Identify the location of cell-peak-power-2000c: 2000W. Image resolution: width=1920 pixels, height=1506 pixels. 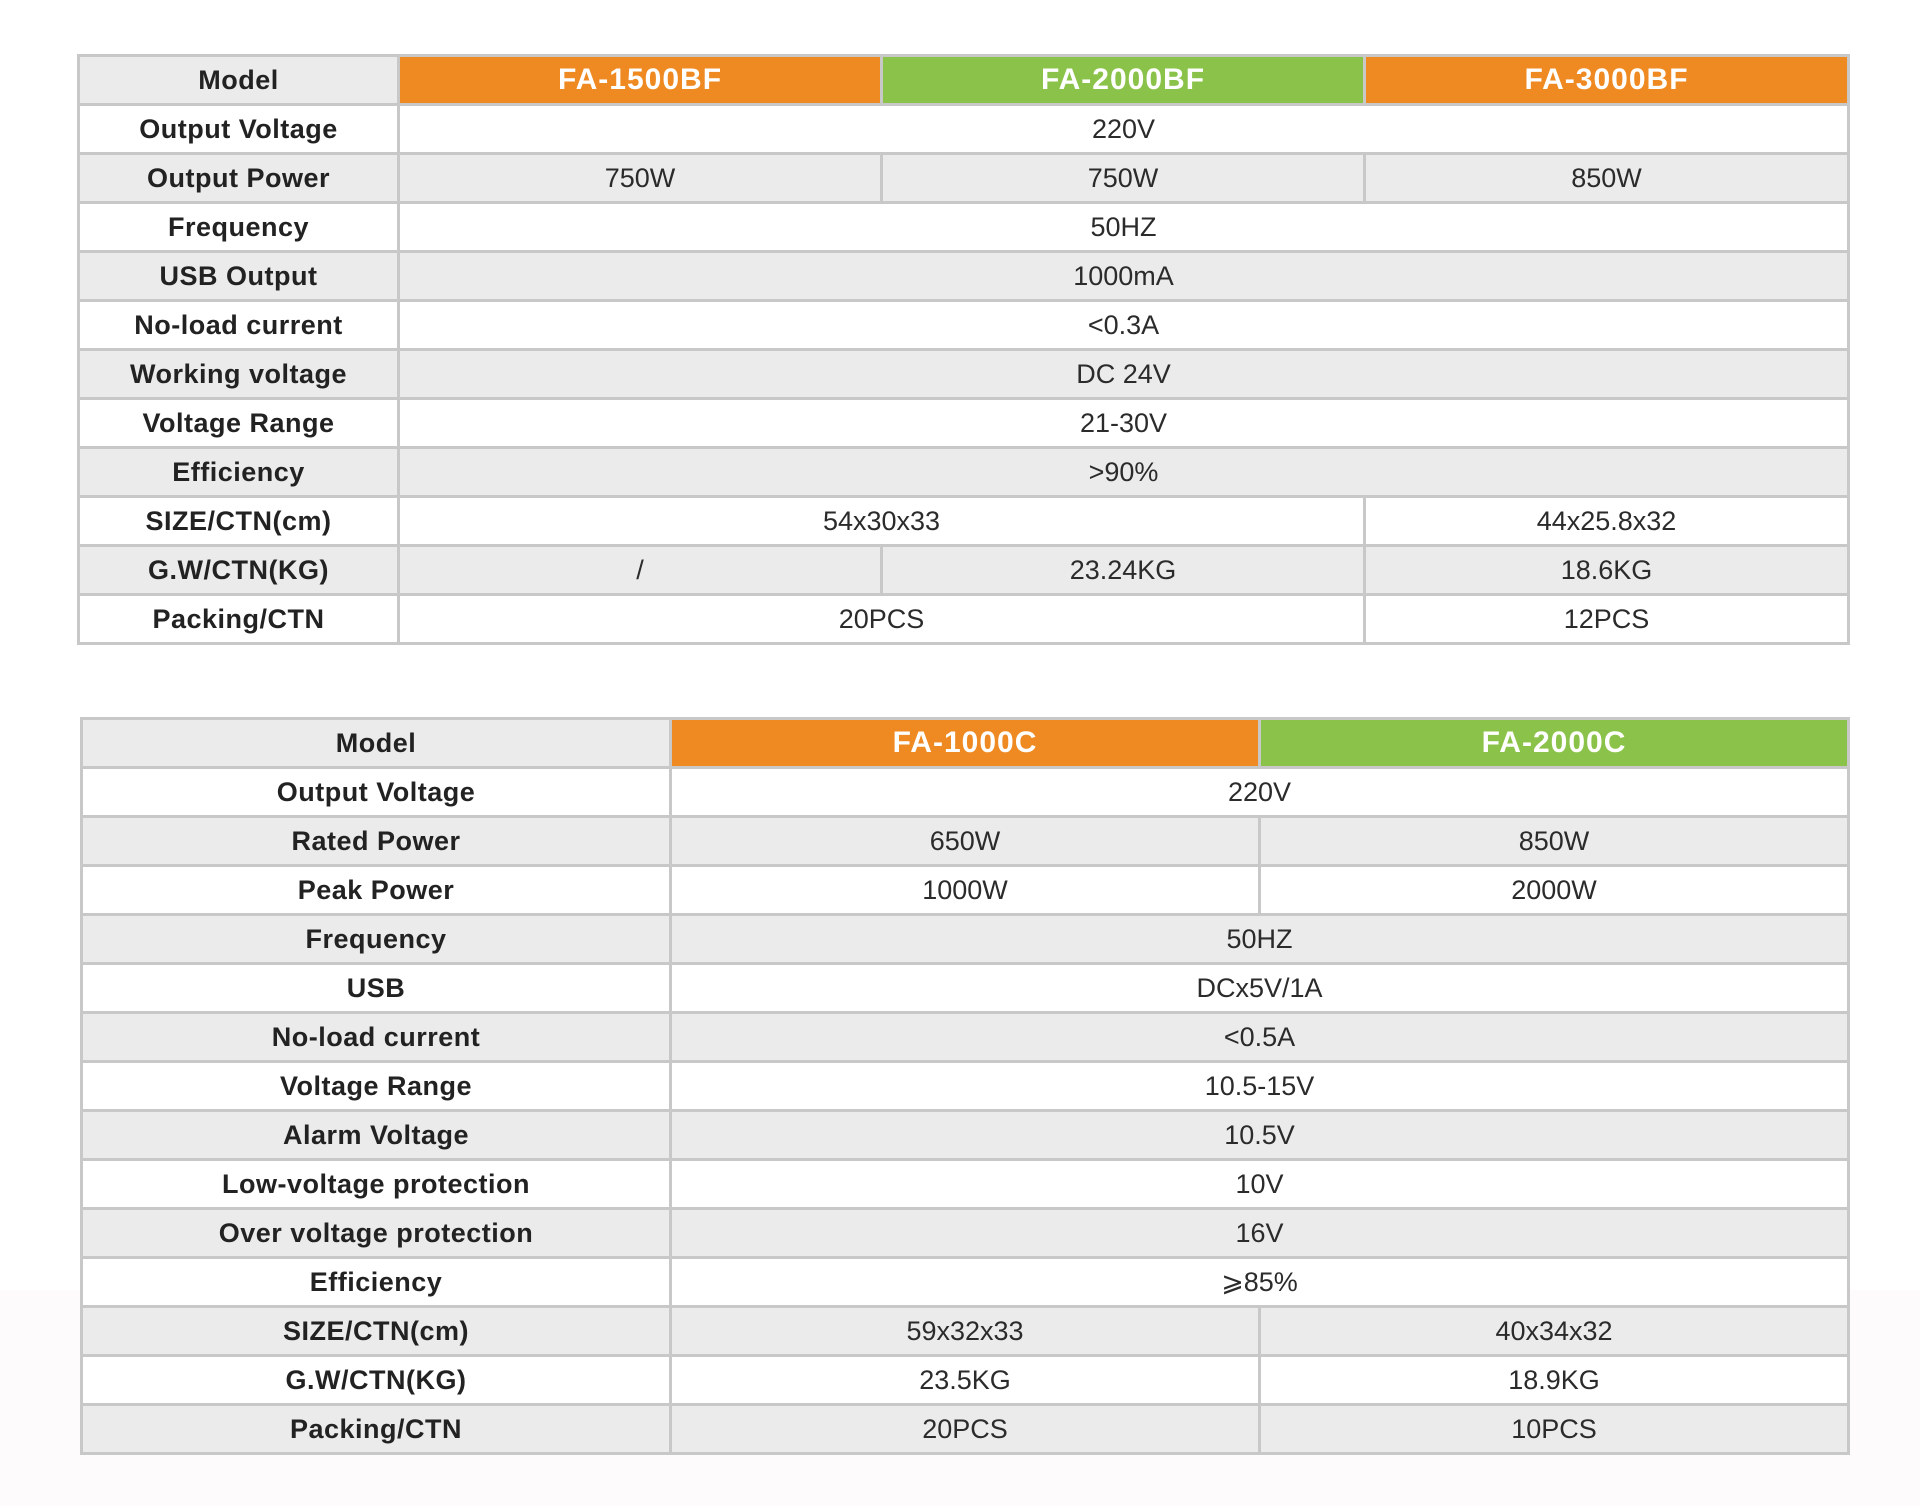
(1554, 890).